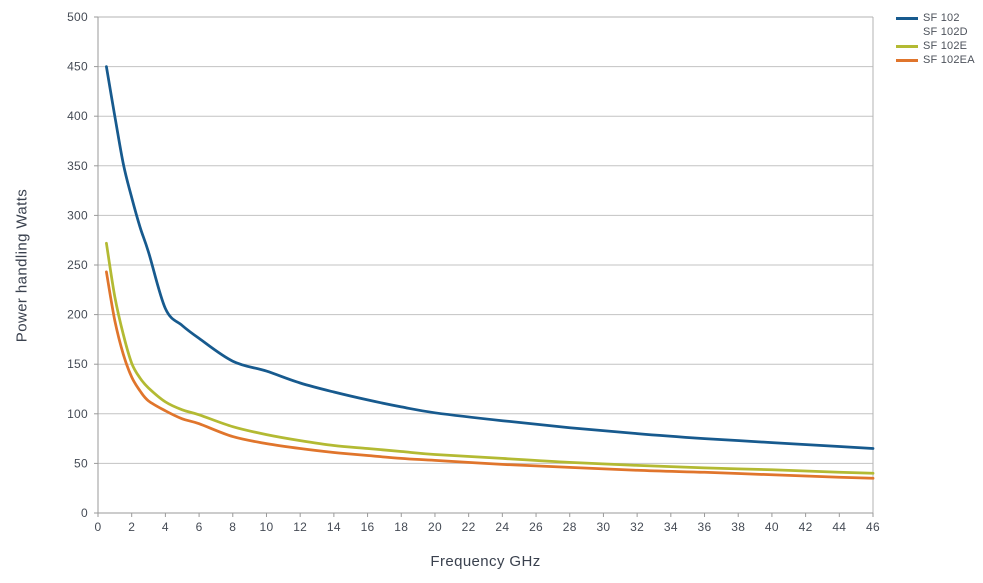 The width and height of the screenshot is (983, 583). I want to click on x-tick-label-14: 14, so click(334, 527).